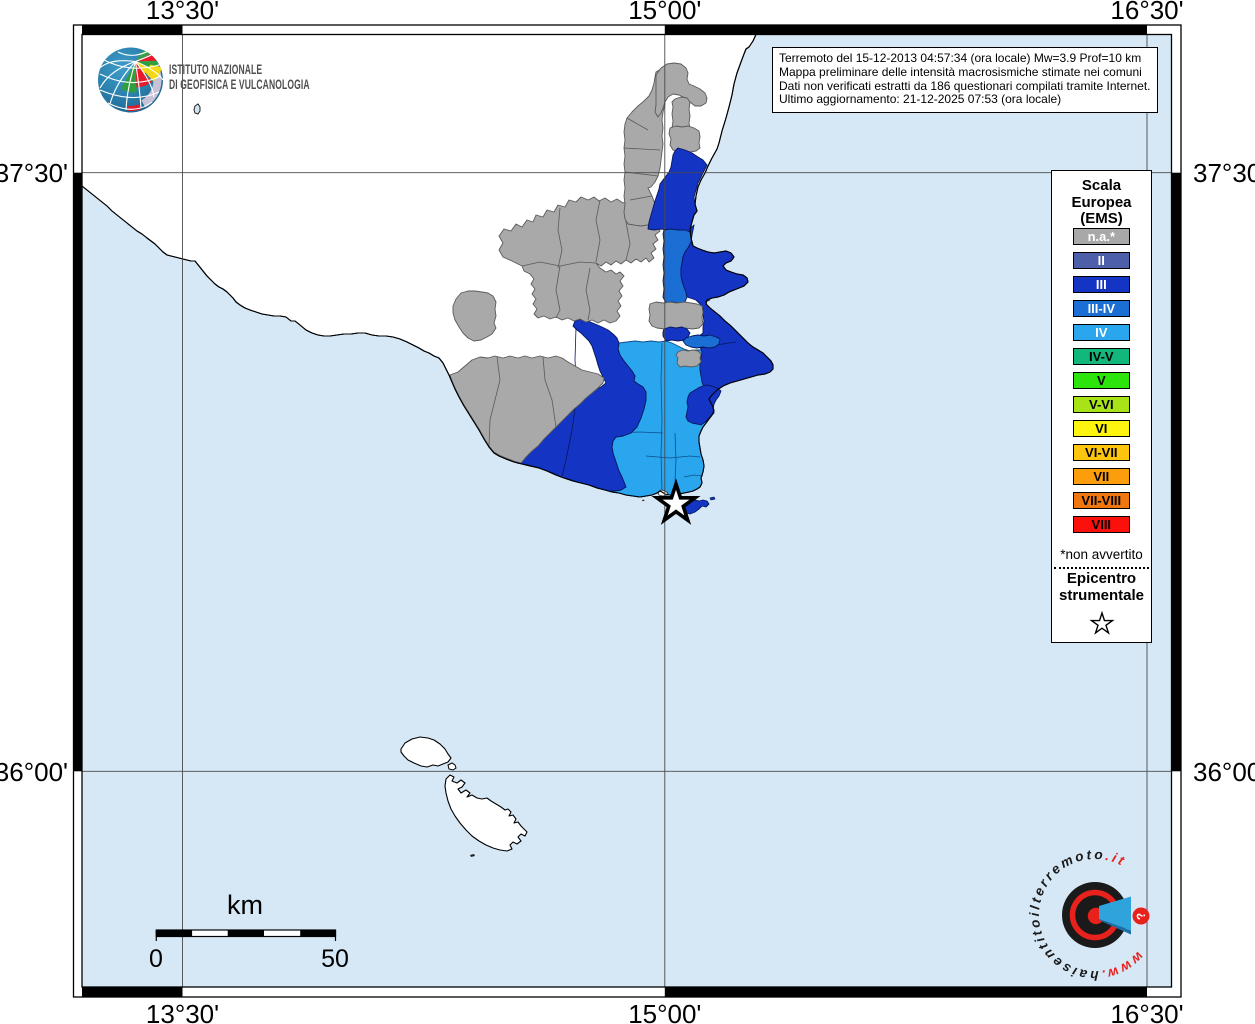 This screenshot has width=1255, height=1024. I want to click on svg-text: ISTITUTO NAZIONALE, so click(215, 70).